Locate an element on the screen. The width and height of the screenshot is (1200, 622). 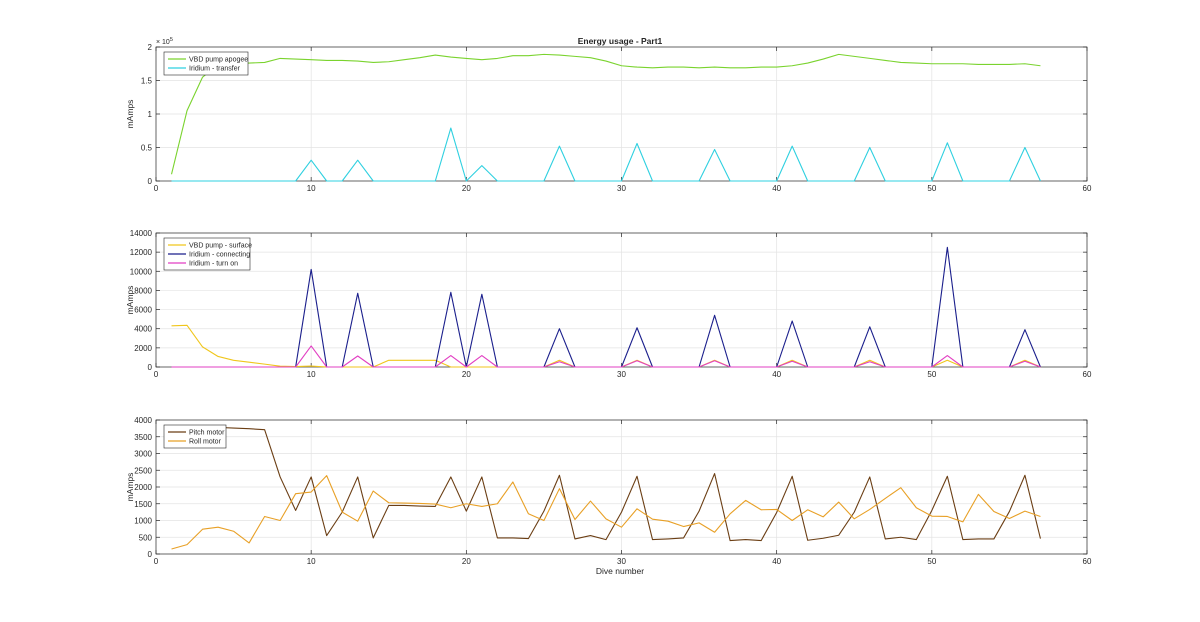
figure-title: Energy usage - Part1 is located at coordinates (620, 41).